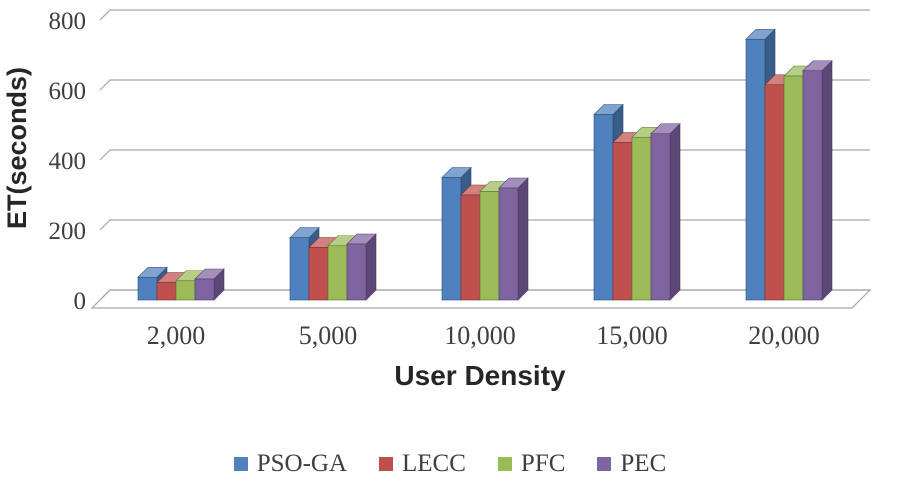 This screenshot has width=900, height=497. Describe the element at coordinates (480, 375) in the screenshot. I see `x-axis-title: User Density` at that location.